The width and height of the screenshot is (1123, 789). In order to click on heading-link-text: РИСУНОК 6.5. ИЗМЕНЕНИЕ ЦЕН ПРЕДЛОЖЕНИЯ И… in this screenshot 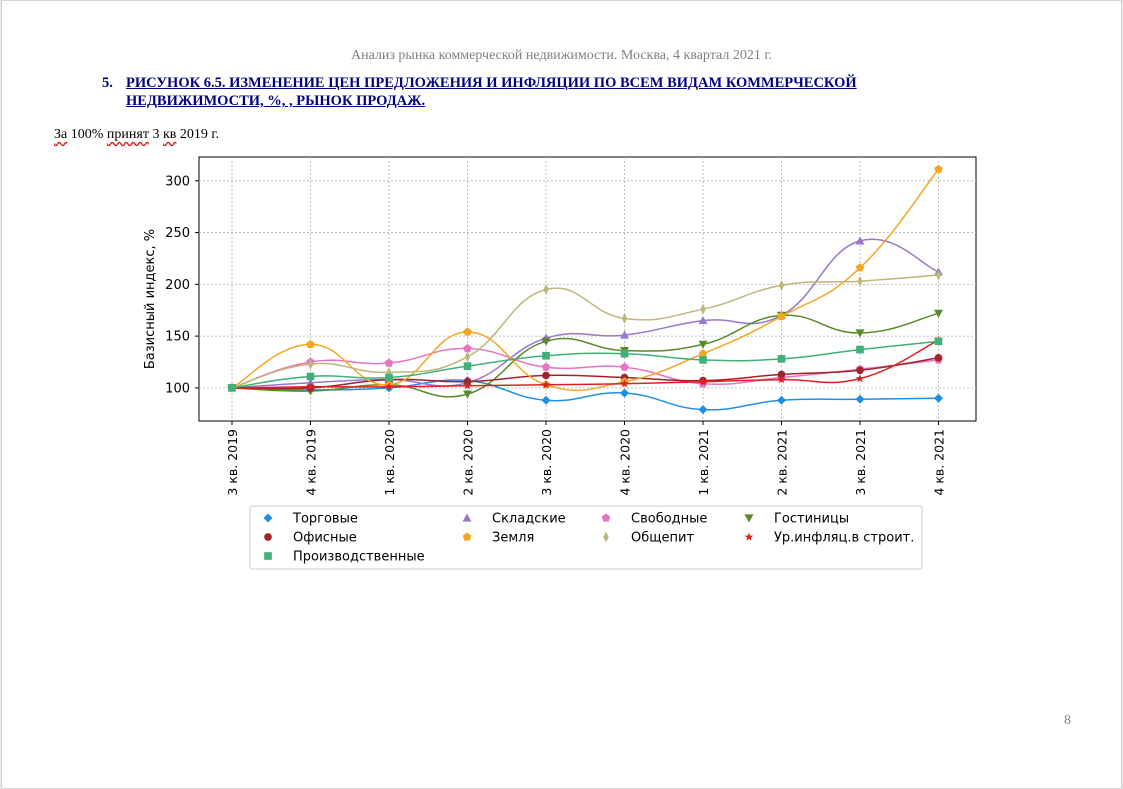, I will do `click(491, 92)`.